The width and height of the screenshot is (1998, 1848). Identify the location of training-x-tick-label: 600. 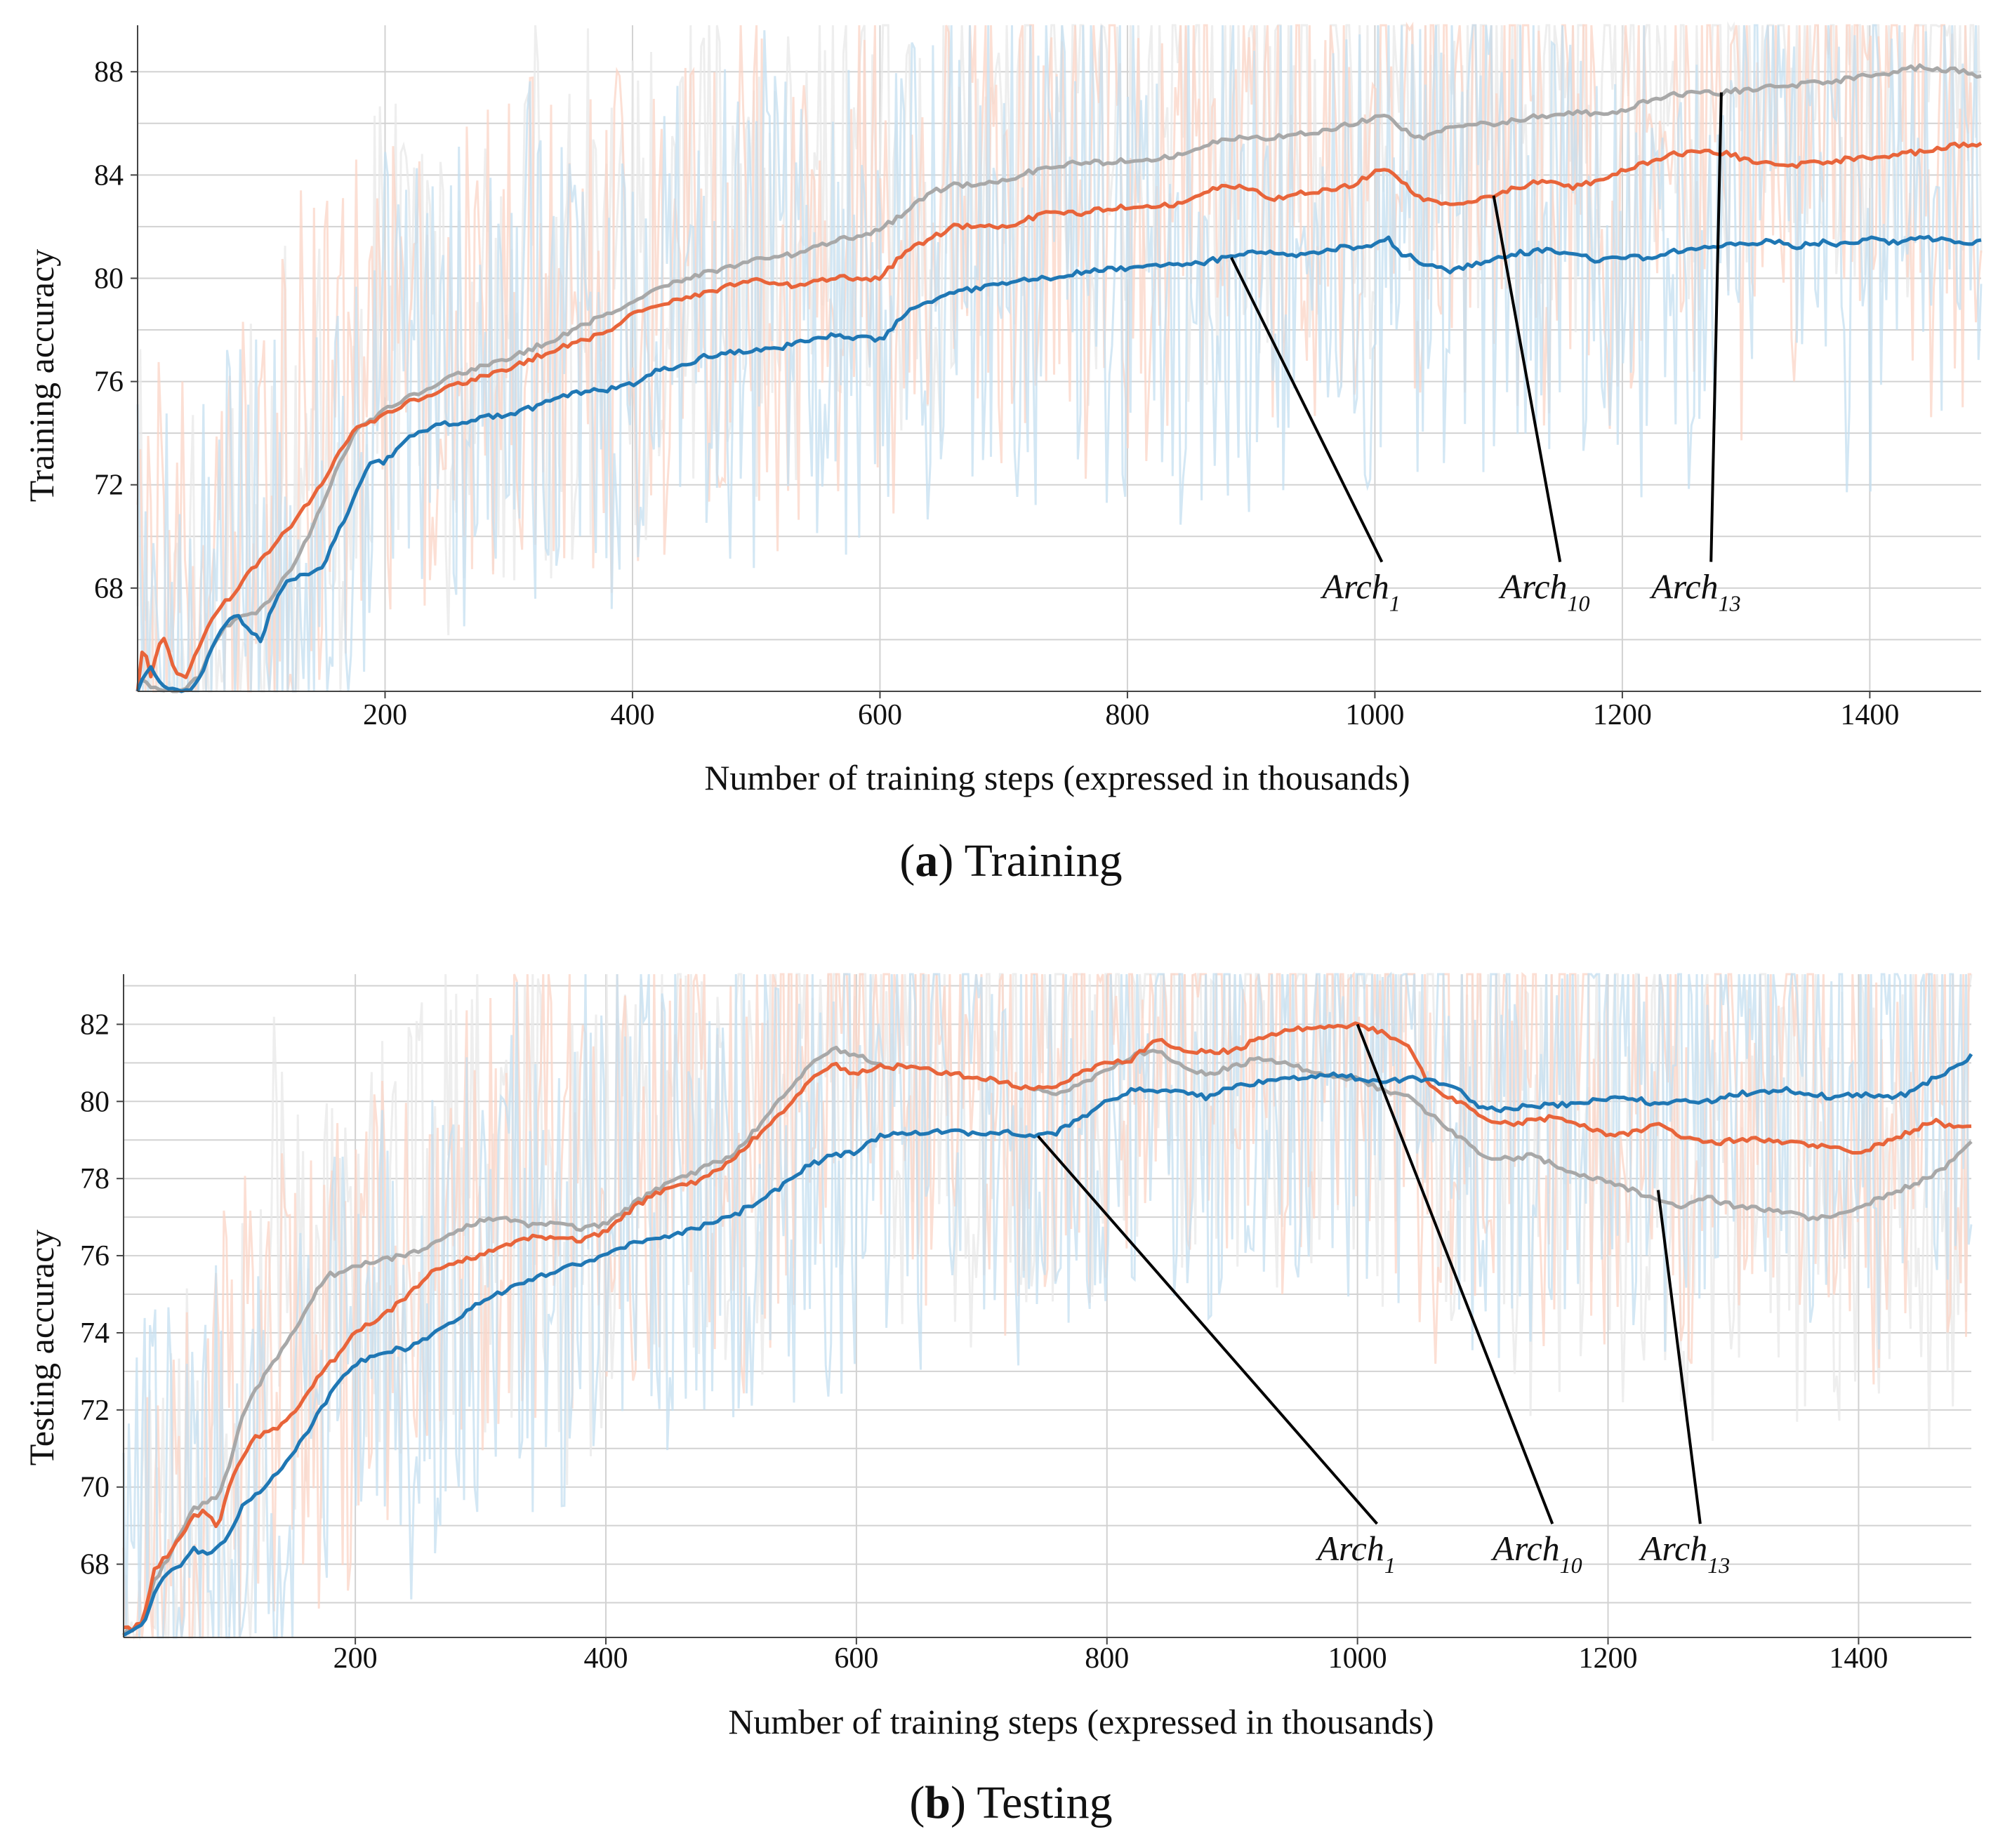
(880, 715).